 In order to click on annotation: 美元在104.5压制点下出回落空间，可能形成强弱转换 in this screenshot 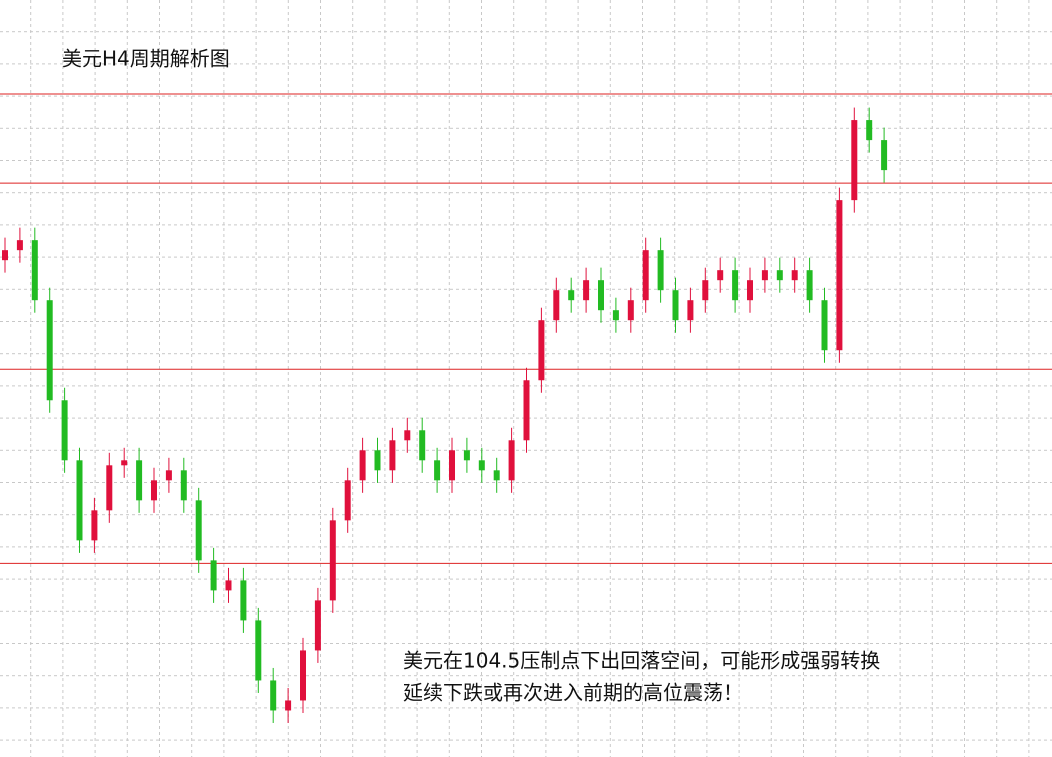, I will do `click(641, 661)`.